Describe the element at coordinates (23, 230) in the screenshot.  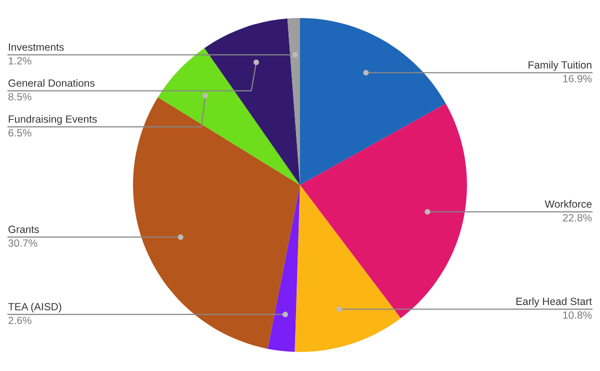
I see `slice-label: Grants` at that location.